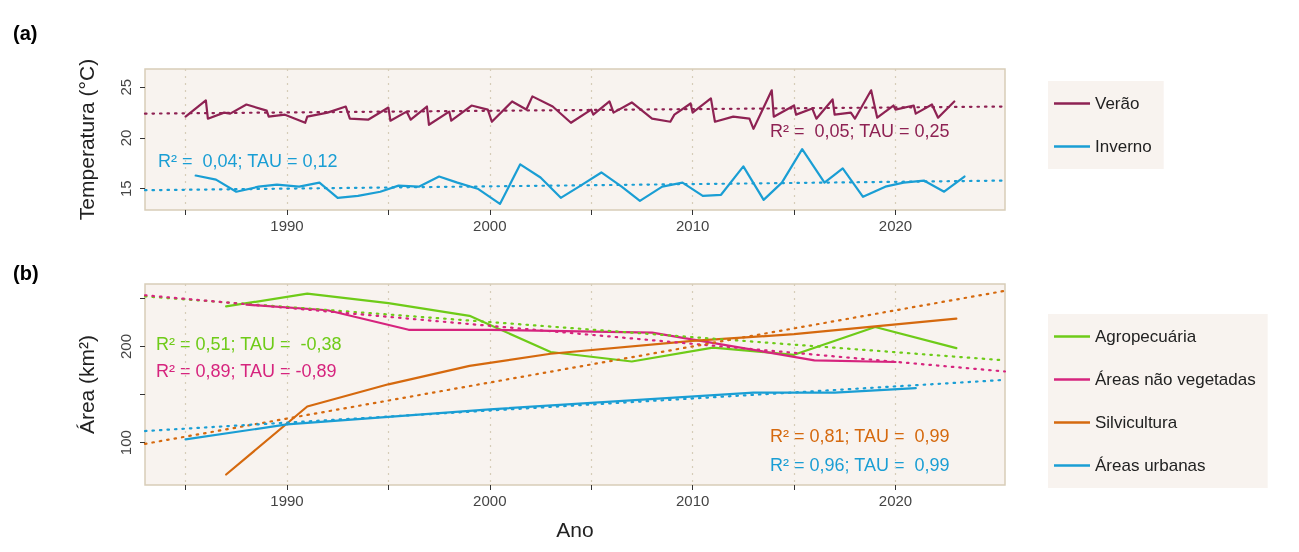 The height and width of the screenshot is (552, 1299). What do you see at coordinates (1117, 103) in the screenshot?
I see `legend-label: Verão` at bounding box center [1117, 103].